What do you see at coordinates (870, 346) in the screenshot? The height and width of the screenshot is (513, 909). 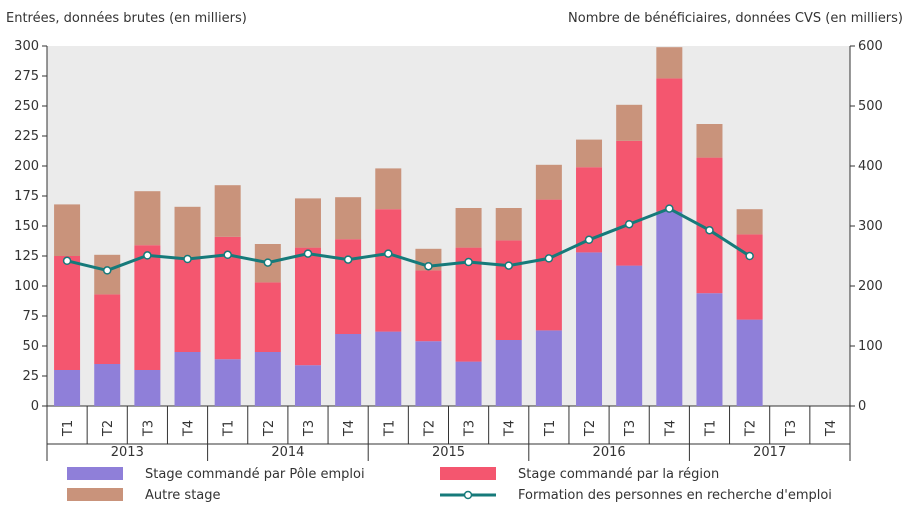 I see `y2-tick-label: 100` at bounding box center [870, 346].